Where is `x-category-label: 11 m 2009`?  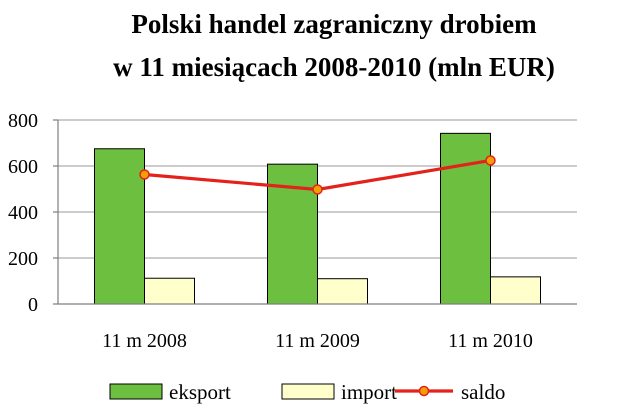 x-category-label: 11 m 2009 is located at coordinates (317, 341).